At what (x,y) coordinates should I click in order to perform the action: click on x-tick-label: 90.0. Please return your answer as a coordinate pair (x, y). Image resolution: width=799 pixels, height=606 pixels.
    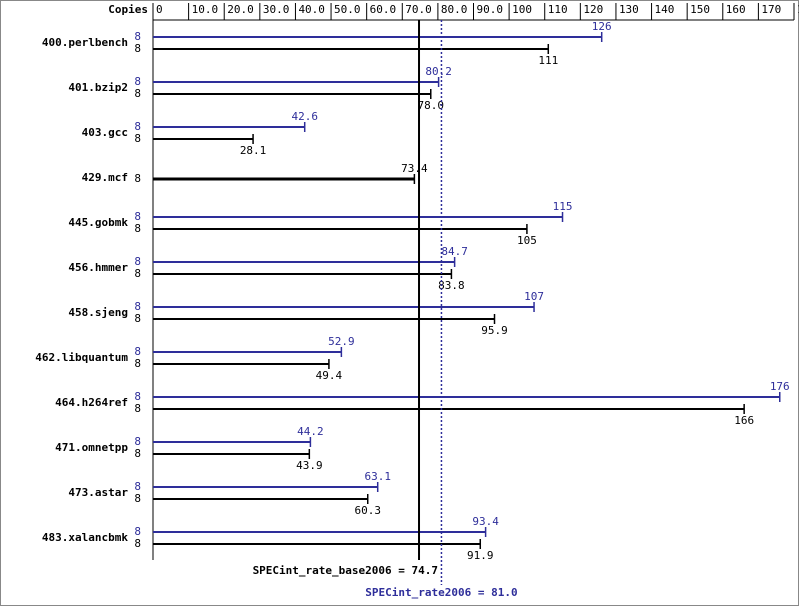
    Looking at the image, I should click on (490, 9).